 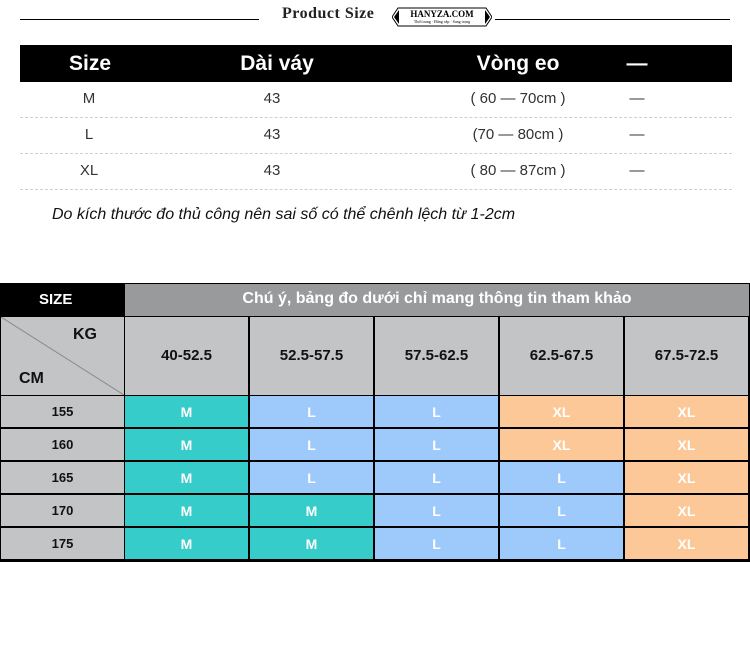 What do you see at coordinates (90, 63) in the screenshot?
I see `col-size: Size` at bounding box center [90, 63].